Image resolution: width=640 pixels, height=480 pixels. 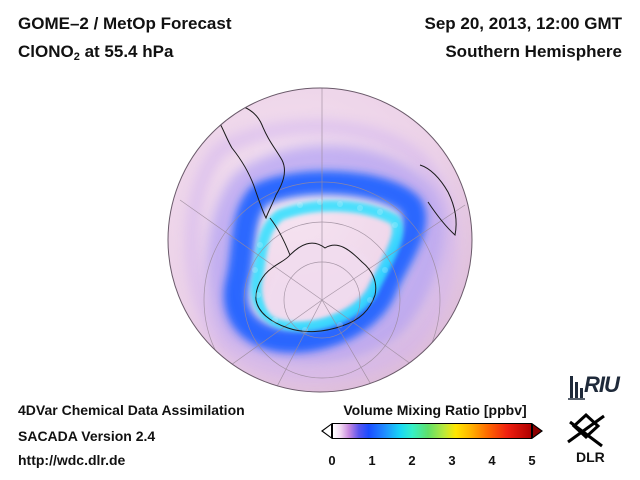 I want to click on colorbar-min-arrow, so click(x=326, y=431).